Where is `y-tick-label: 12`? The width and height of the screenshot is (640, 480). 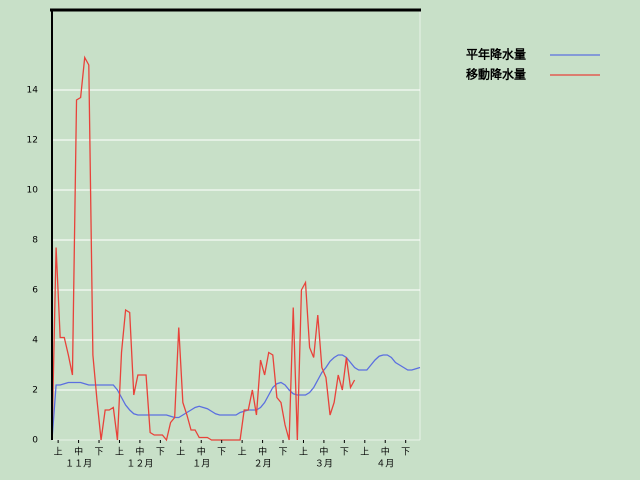
y-tick-label: 12 is located at coordinates (32, 141).